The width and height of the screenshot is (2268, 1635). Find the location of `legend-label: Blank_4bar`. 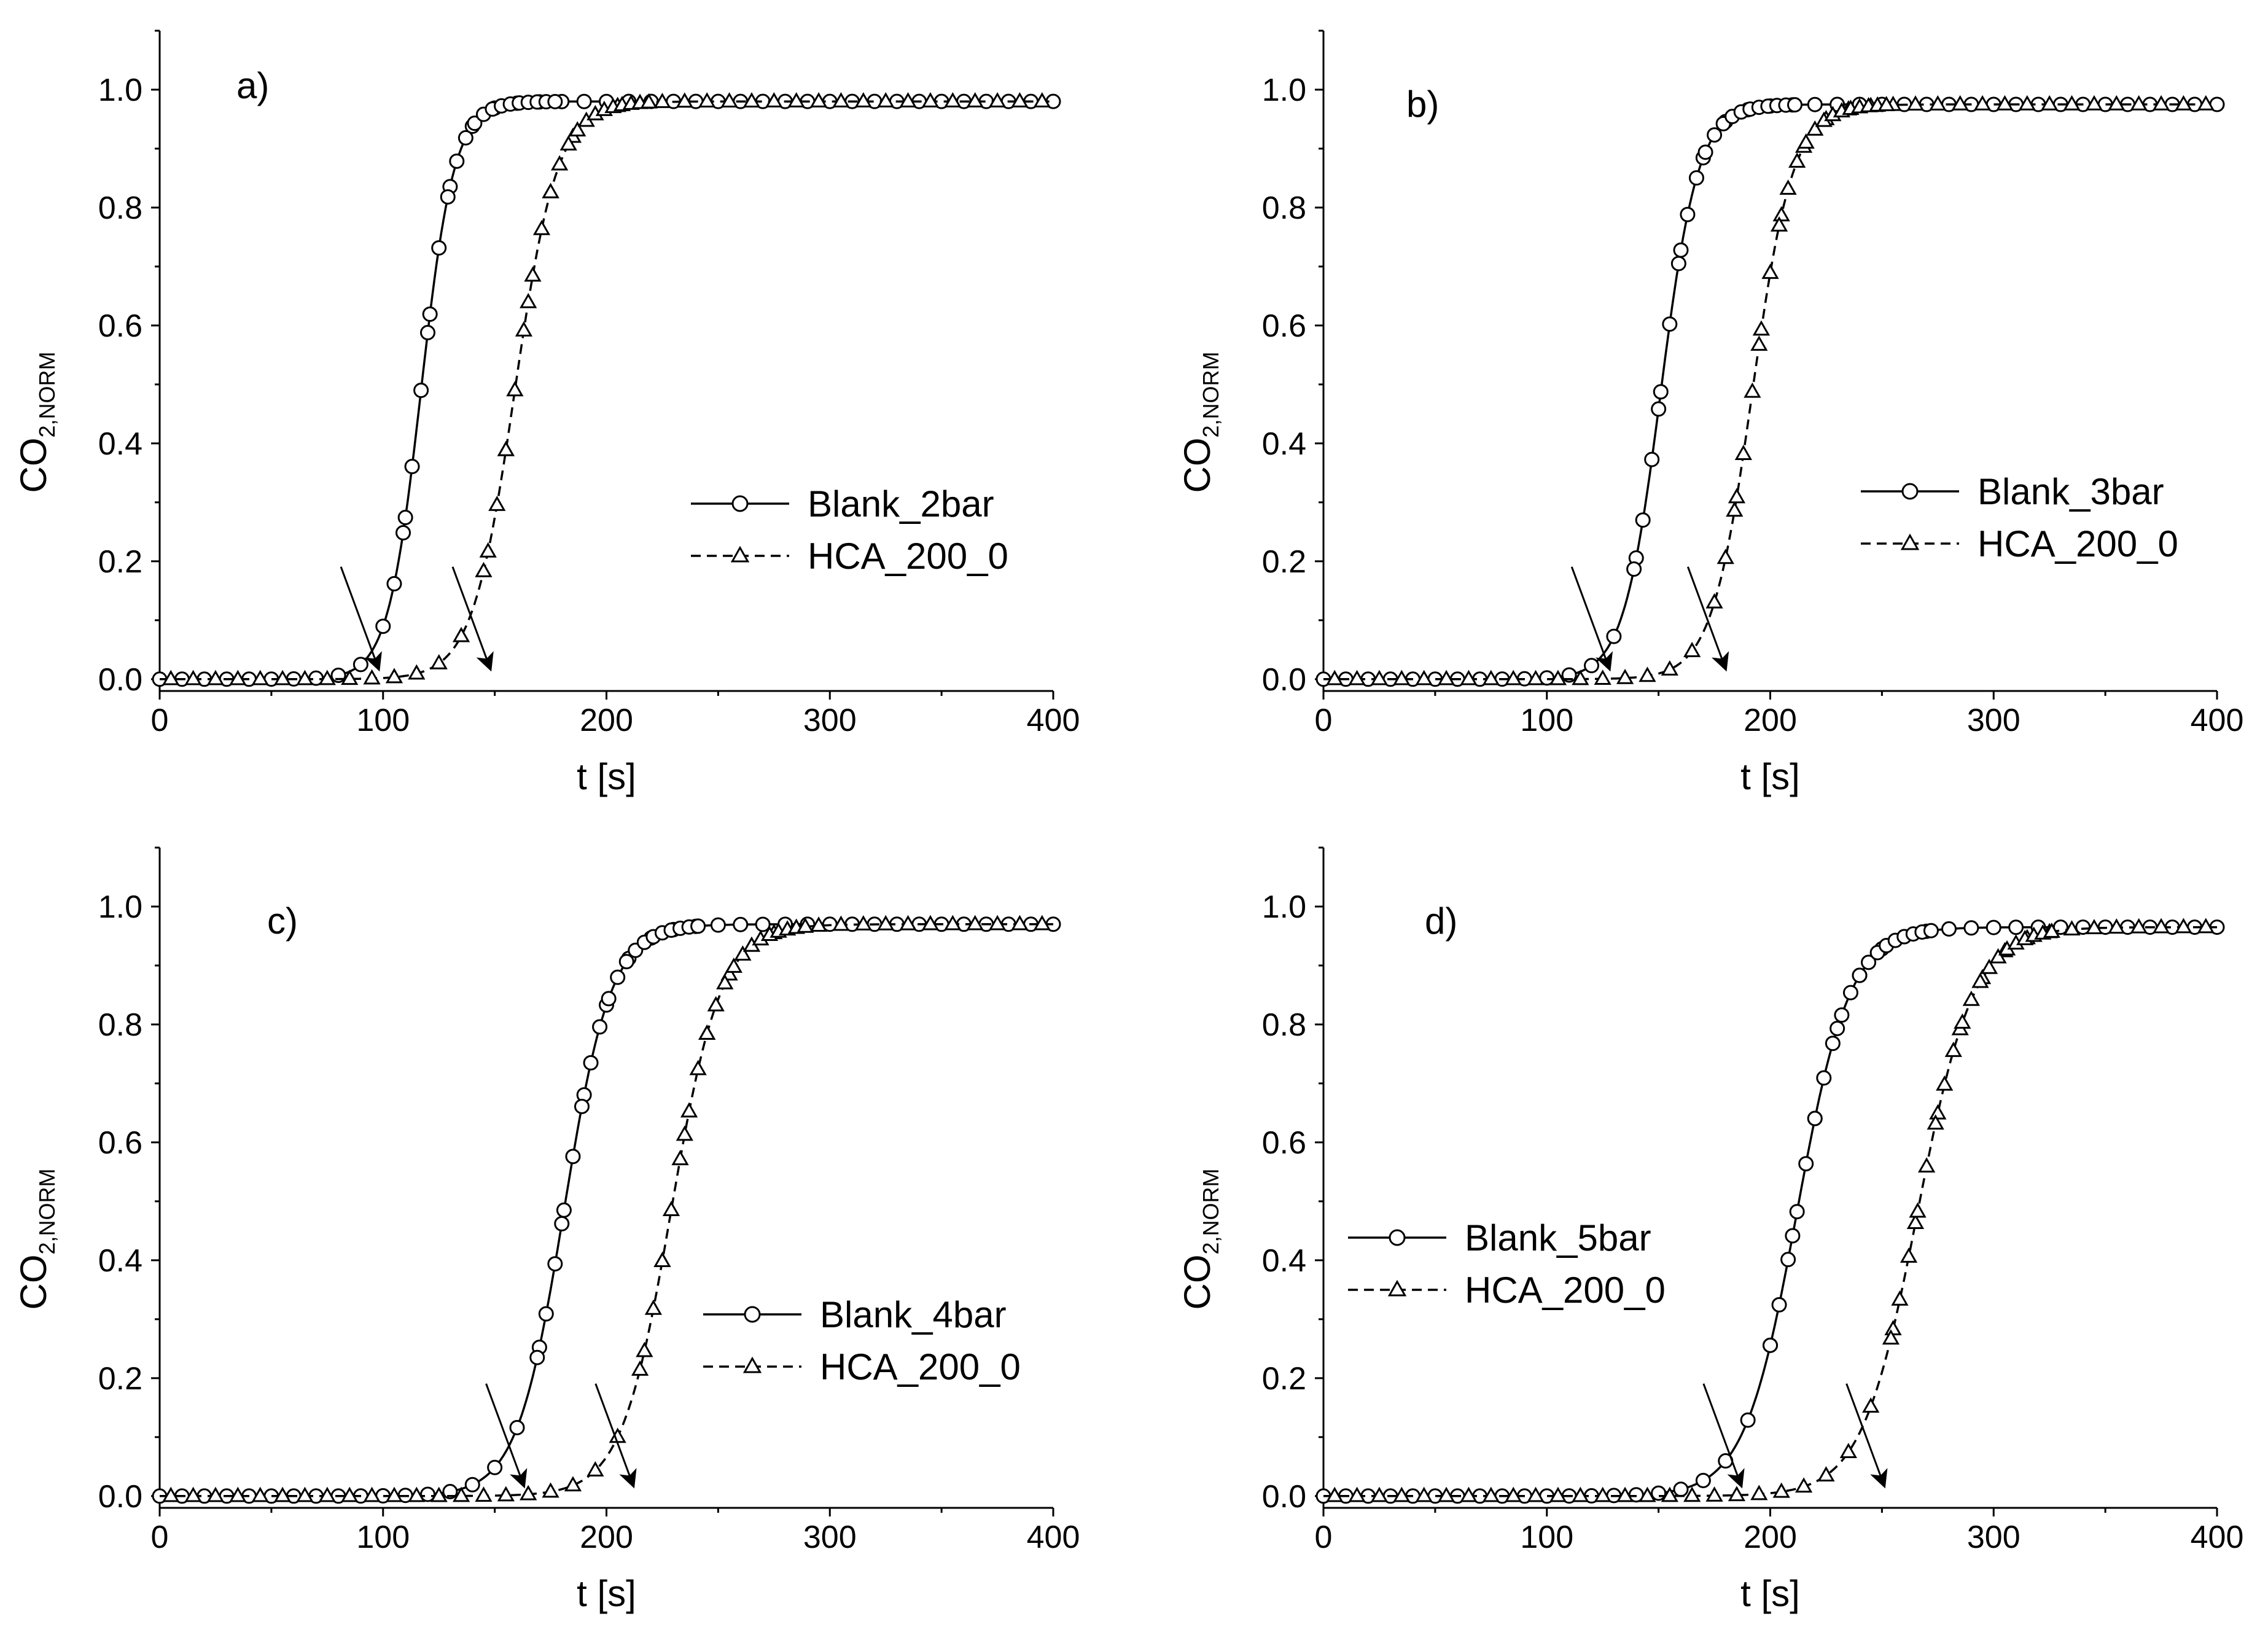

legend-label: Blank_4bar is located at coordinates (914, 1314).